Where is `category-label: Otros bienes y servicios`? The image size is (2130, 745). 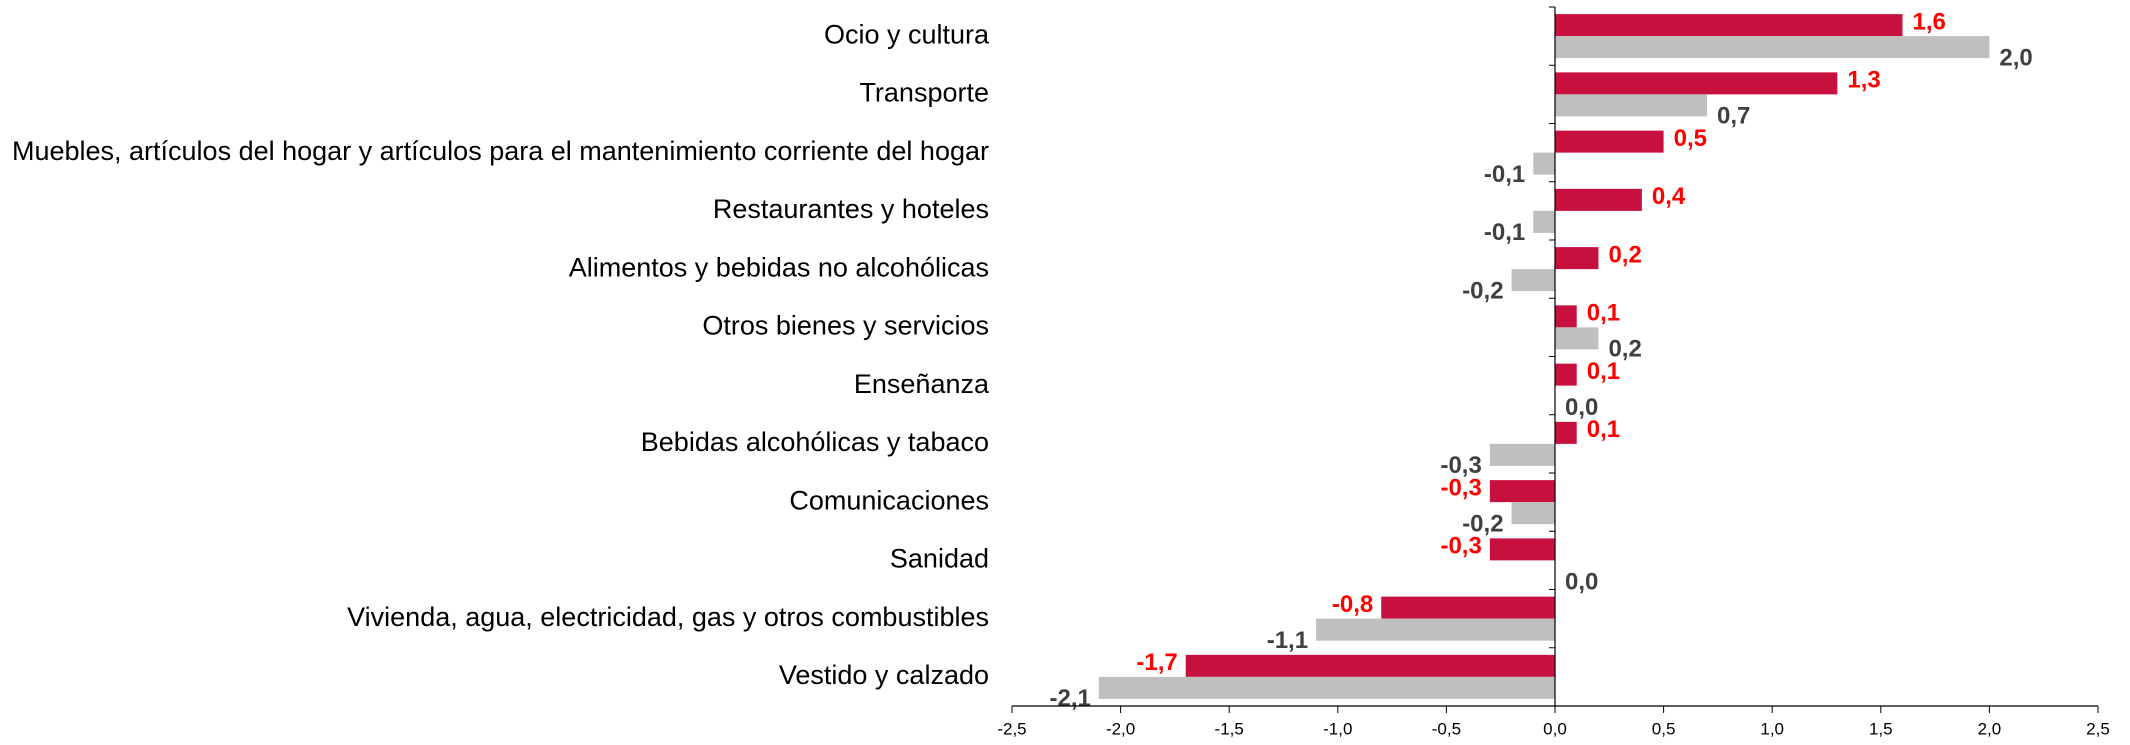
category-label: Otros bienes y servicios is located at coordinates (845, 326).